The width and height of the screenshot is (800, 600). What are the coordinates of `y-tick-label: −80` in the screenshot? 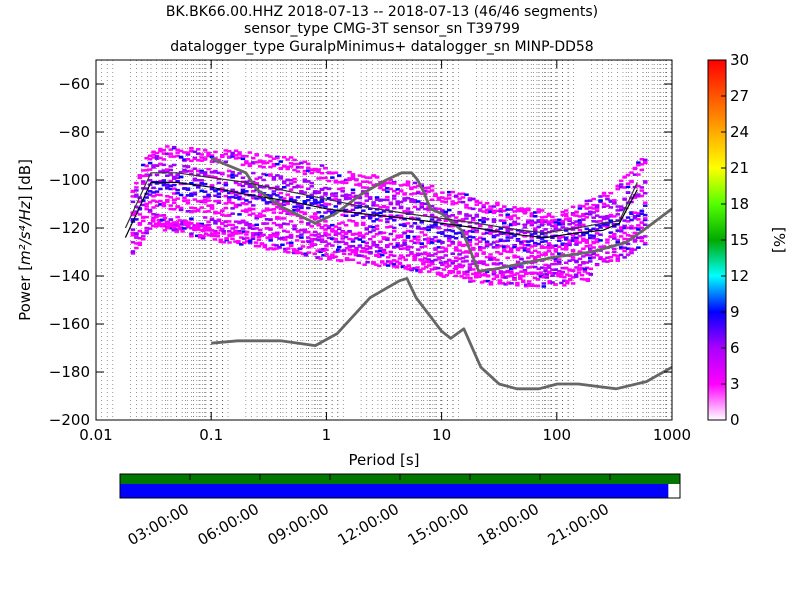 It's located at (74, 132).